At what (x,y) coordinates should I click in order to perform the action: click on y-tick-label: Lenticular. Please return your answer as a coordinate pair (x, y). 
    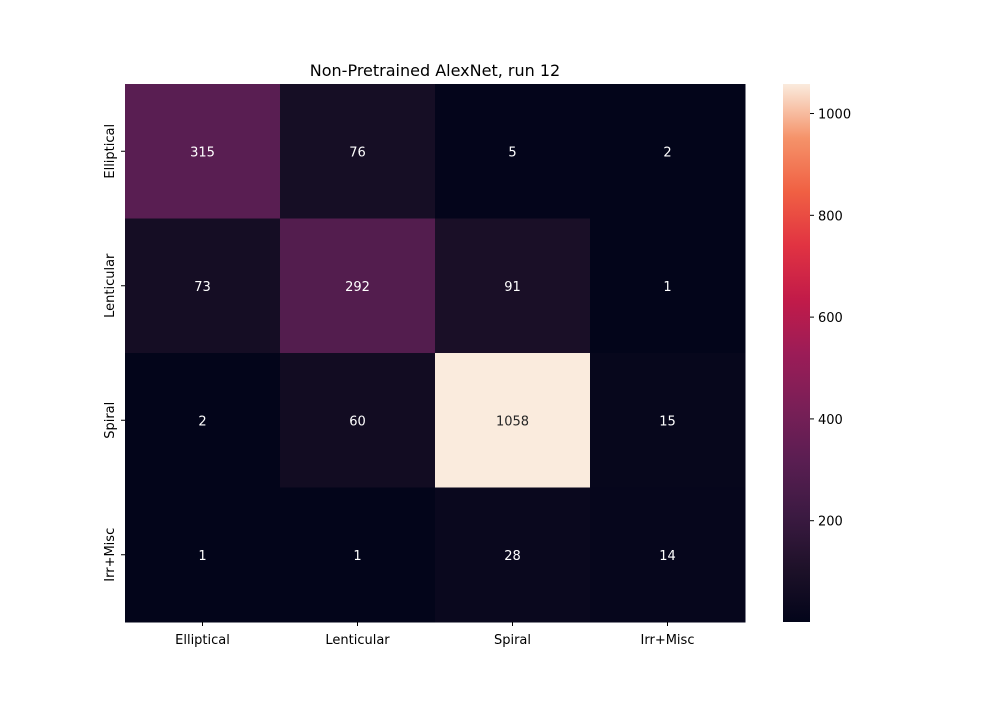
    Looking at the image, I should click on (110, 285).